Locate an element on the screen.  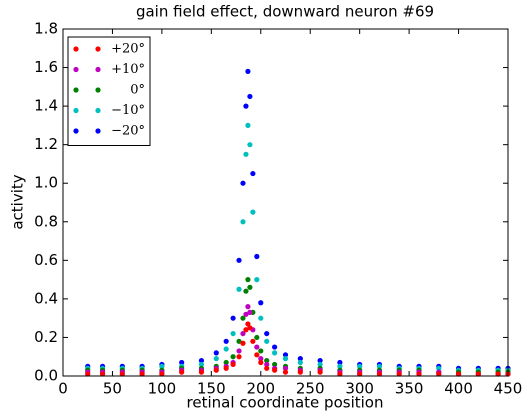
x-tick-label: 150 is located at coordinates (211, 389).